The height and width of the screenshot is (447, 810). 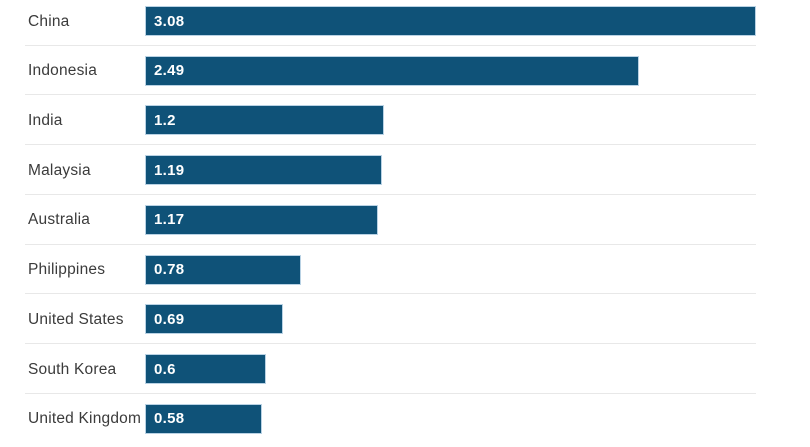 I want to click on chart-row: South Korea 0.6, so click(x=405, y=373).